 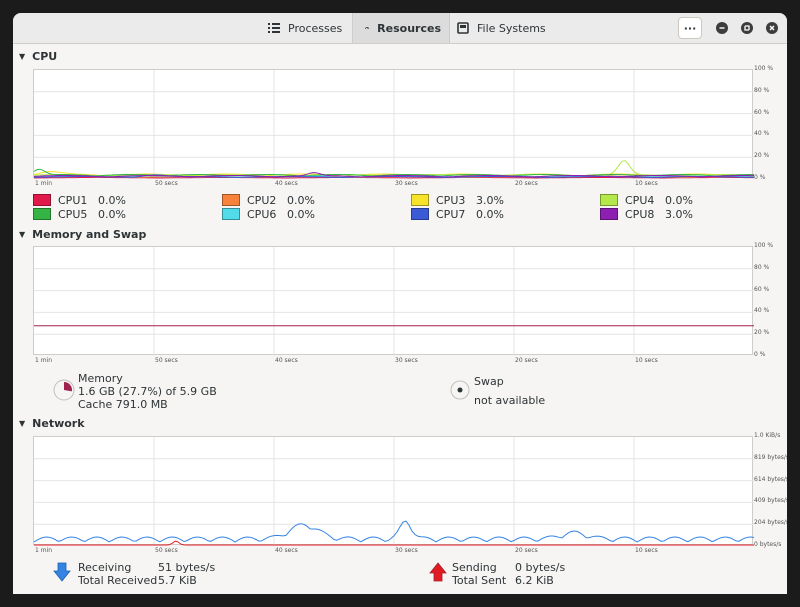 I want to click on cpu-y-tick-label: 20 %, so click(x=762, y=156).